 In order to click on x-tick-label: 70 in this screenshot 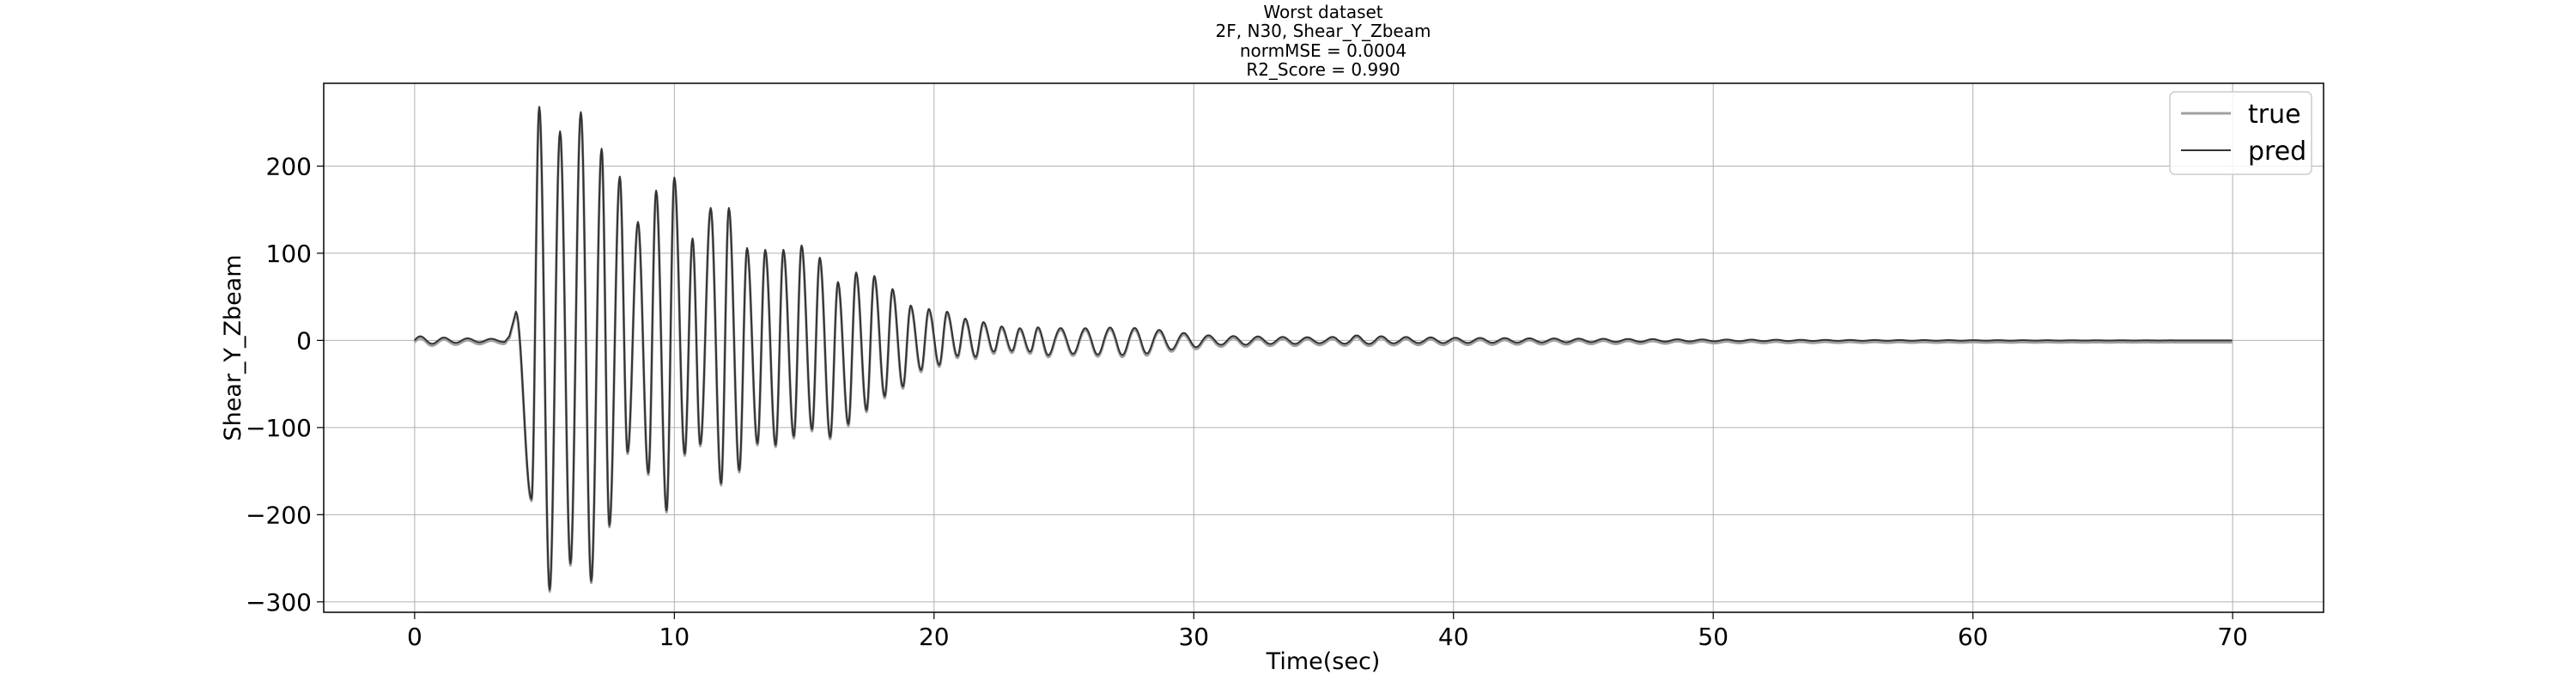, I will do `click(2232, 637)`.